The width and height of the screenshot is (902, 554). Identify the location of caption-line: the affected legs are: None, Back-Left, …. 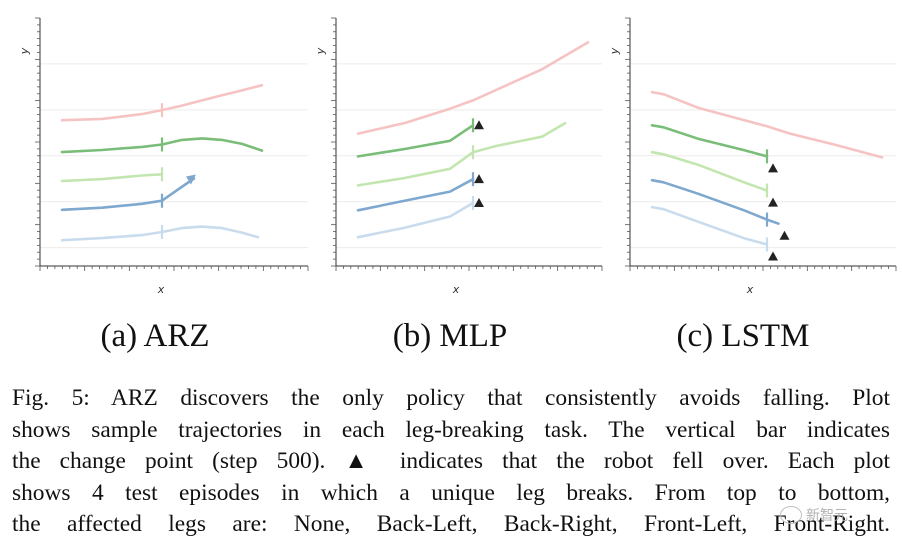
(451, 524).